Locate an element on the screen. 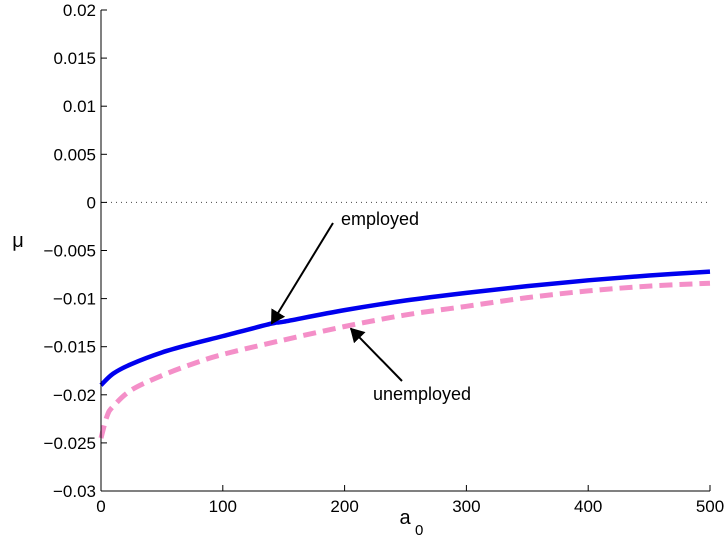 Image resolution: width=728 pixels, height=550 pixels. x-tick-label: 400 is located at coordinates (588, 506).